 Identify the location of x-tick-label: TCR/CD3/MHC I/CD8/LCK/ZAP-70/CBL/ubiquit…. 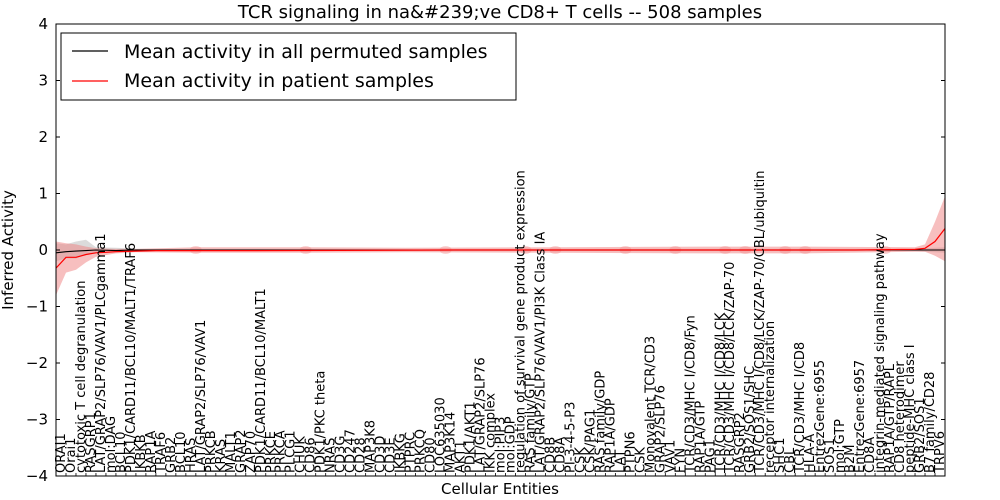
(760, 322).